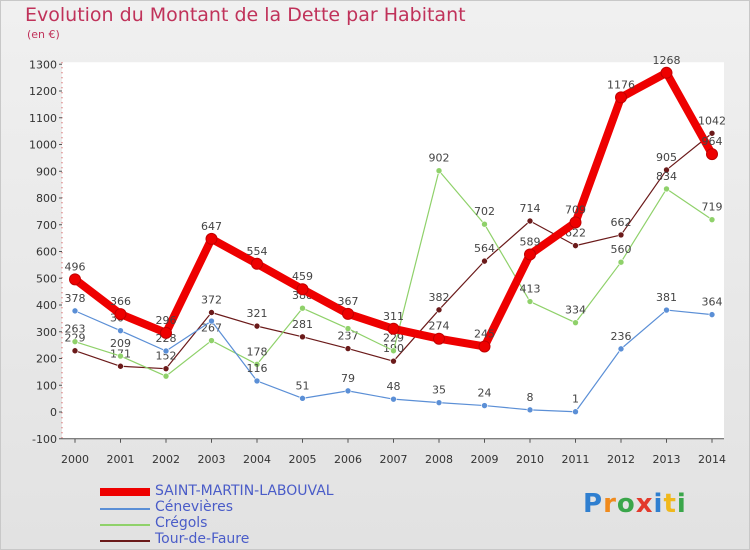 Image resolution: width=750 pixels, height=550 pixels. What do you see at coordinates (257, 351) in the screenshot?
I see `data-label-cregols: 178` at bounding box center [257, 351].